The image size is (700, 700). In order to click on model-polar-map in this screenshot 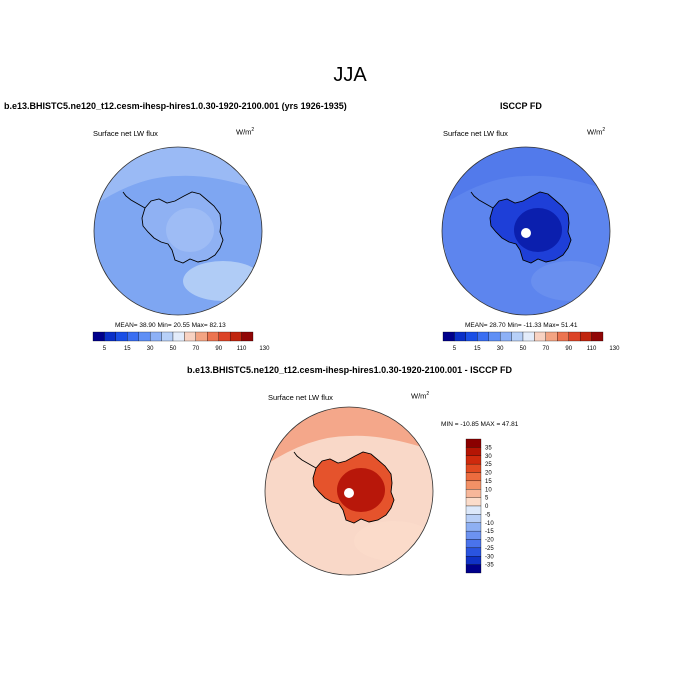, I will do `click(178, 231)`.